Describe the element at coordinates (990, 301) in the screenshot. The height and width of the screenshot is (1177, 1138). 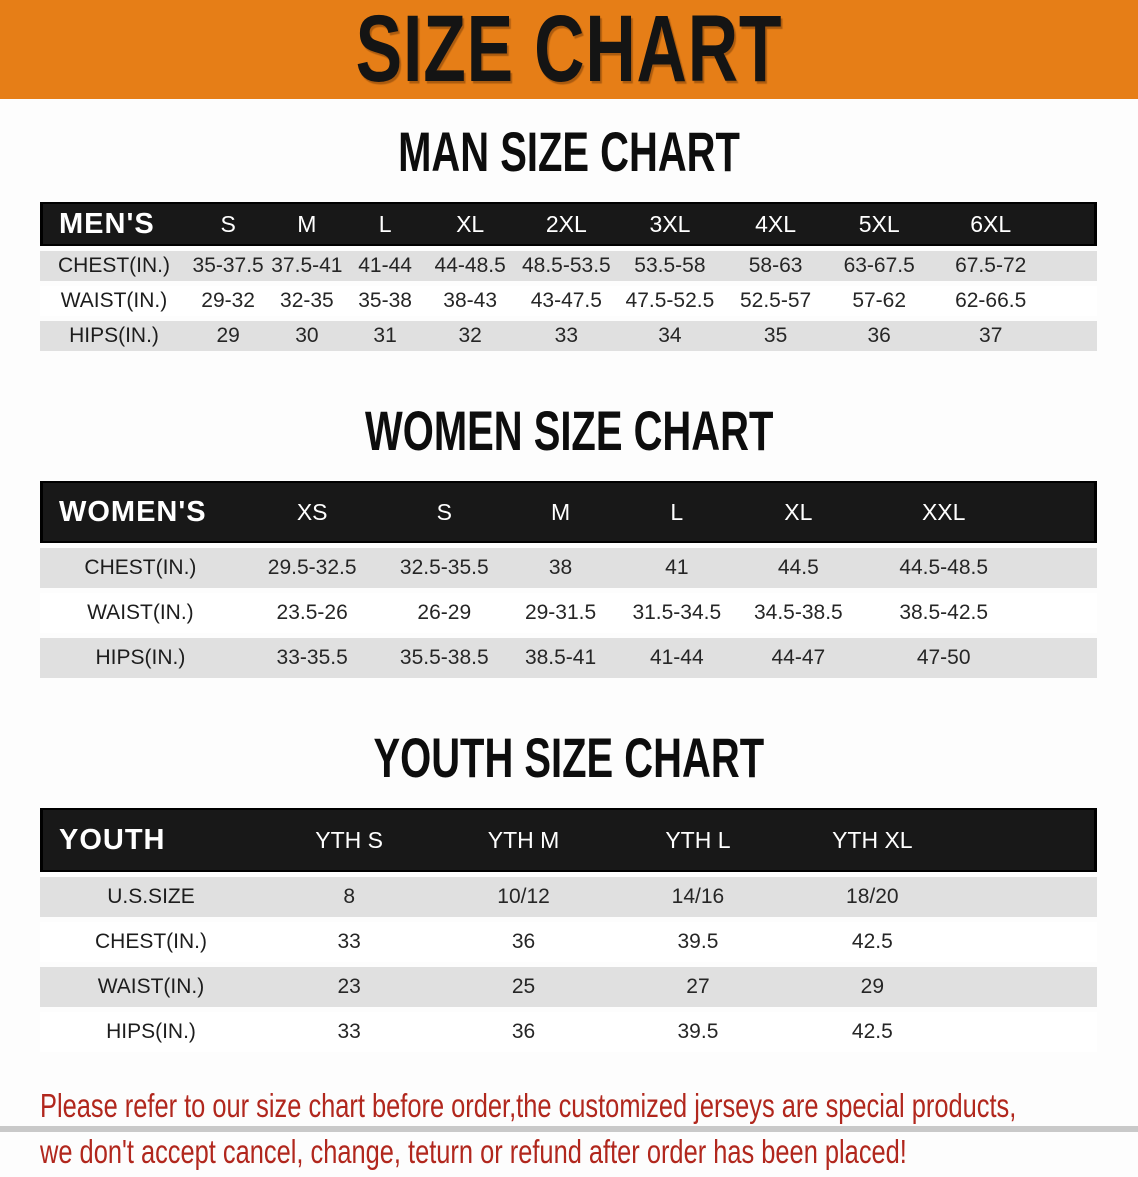
I see `size-value-cell: 62-66.5` at that location.